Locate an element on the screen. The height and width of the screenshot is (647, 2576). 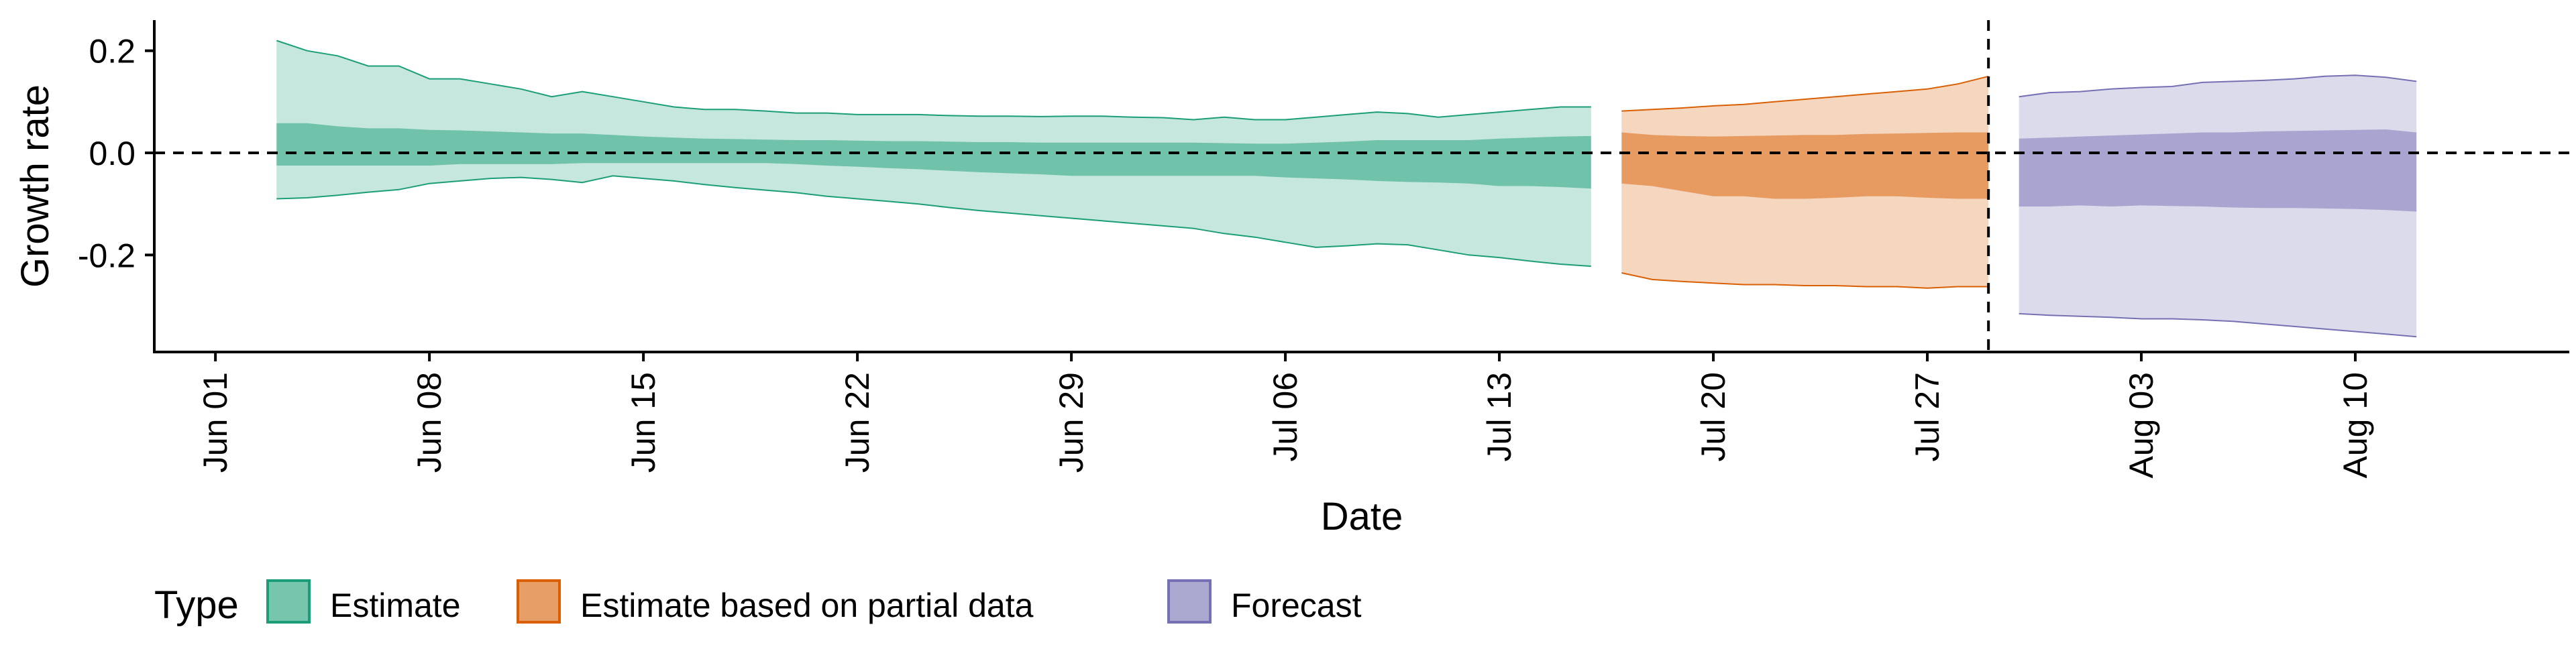
ribbon-upper-edge-estimate-based-on-partial-data is located at coordinates (1805, 93).